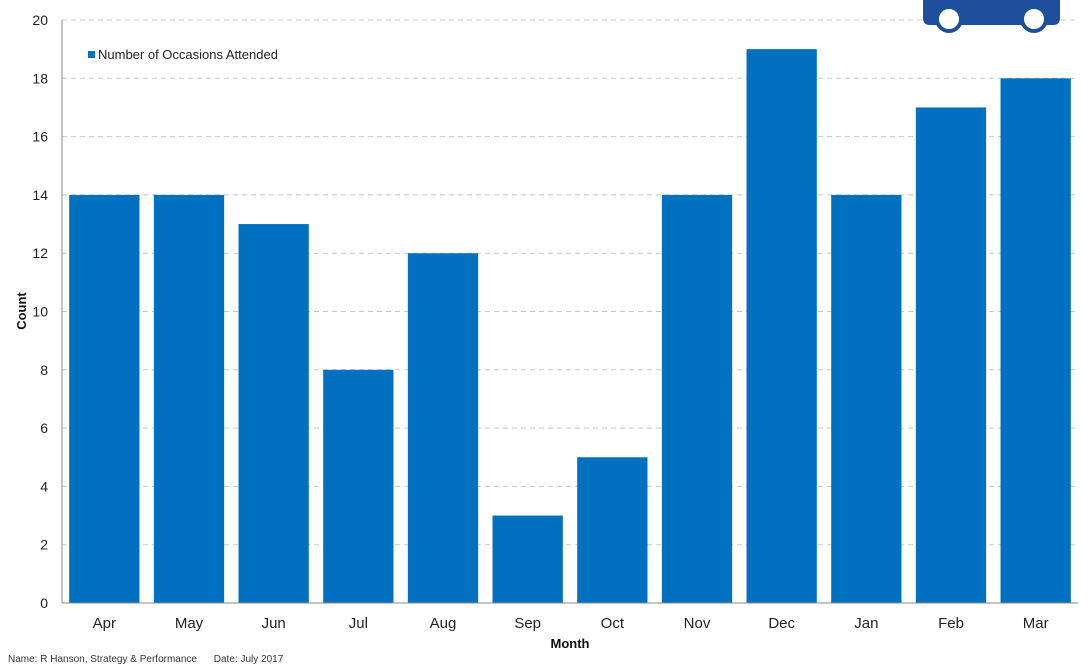 The height and width of the screenshot is (669, 1092). What do you see at coordinates (40, 253) in the screenshot?
I see `y-tick-label-12: 12` at bounding box center [40, 253].